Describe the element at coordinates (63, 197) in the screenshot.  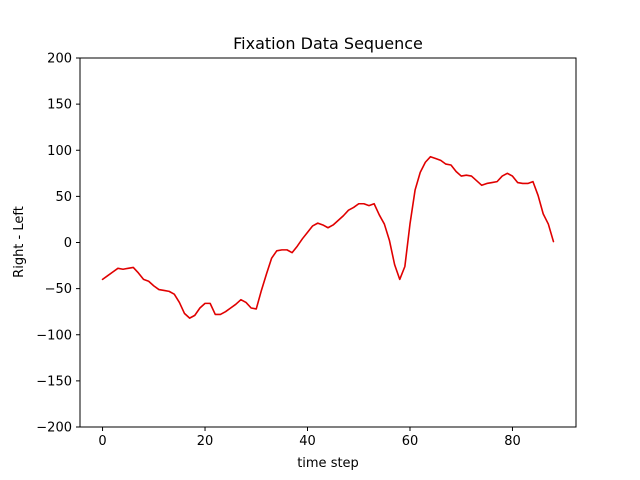
I see `y-tick-label-5: 50` at that location.